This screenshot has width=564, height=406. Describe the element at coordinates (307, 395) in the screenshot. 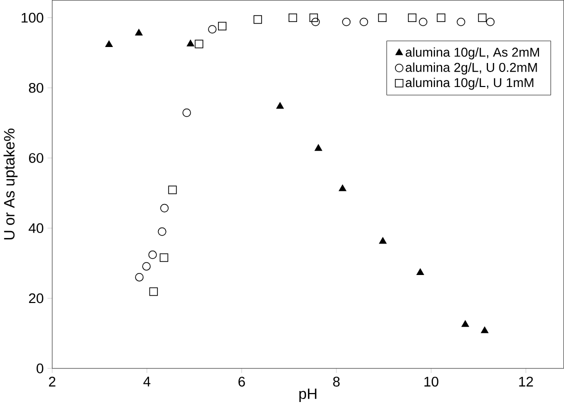

I see `x-axis-title: pH` at that location.